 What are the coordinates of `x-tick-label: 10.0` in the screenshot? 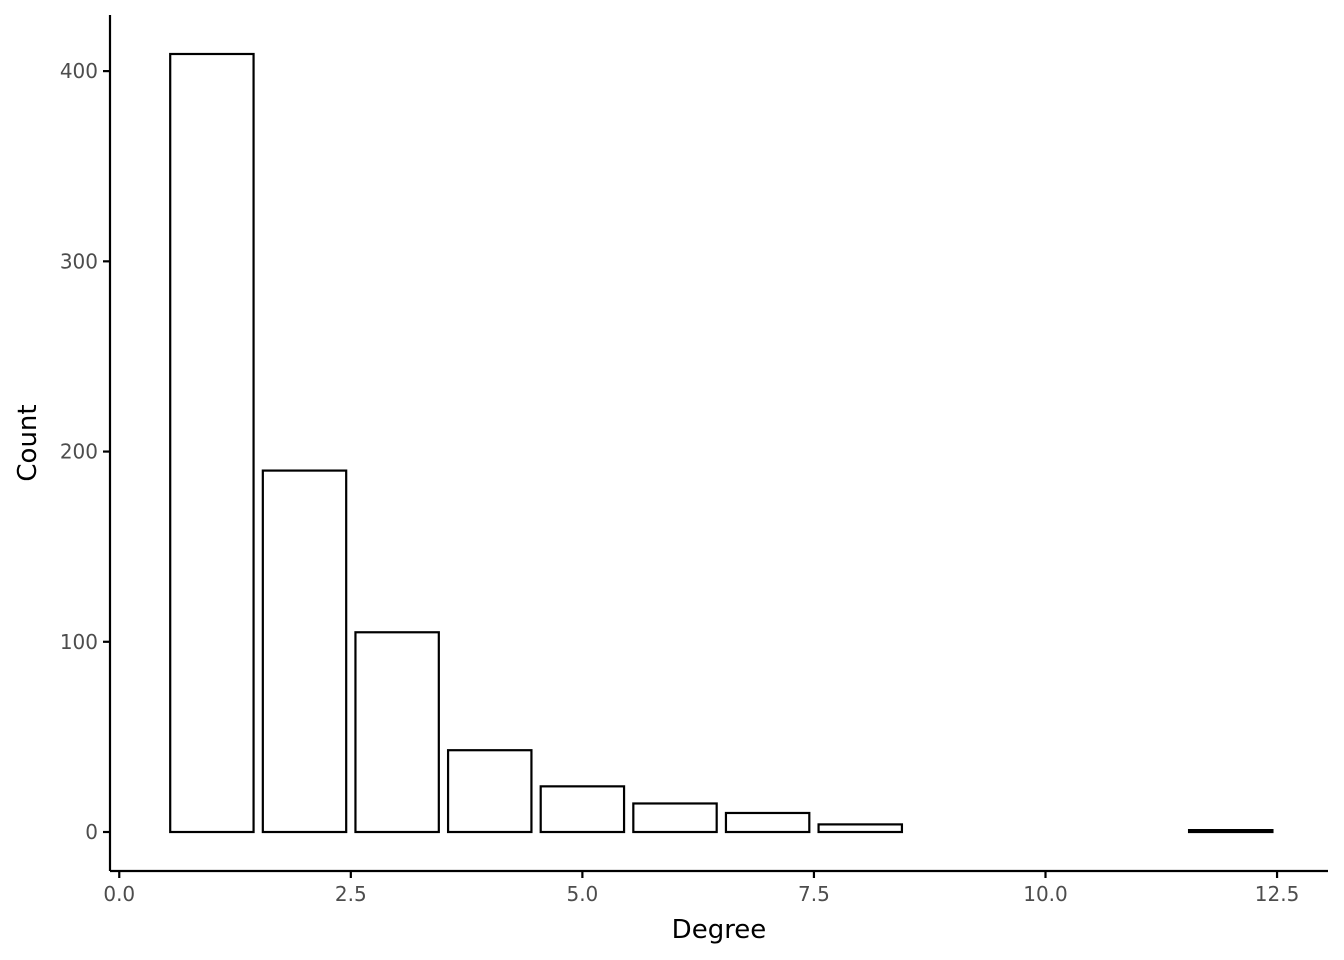 It's located at (1045, 894).